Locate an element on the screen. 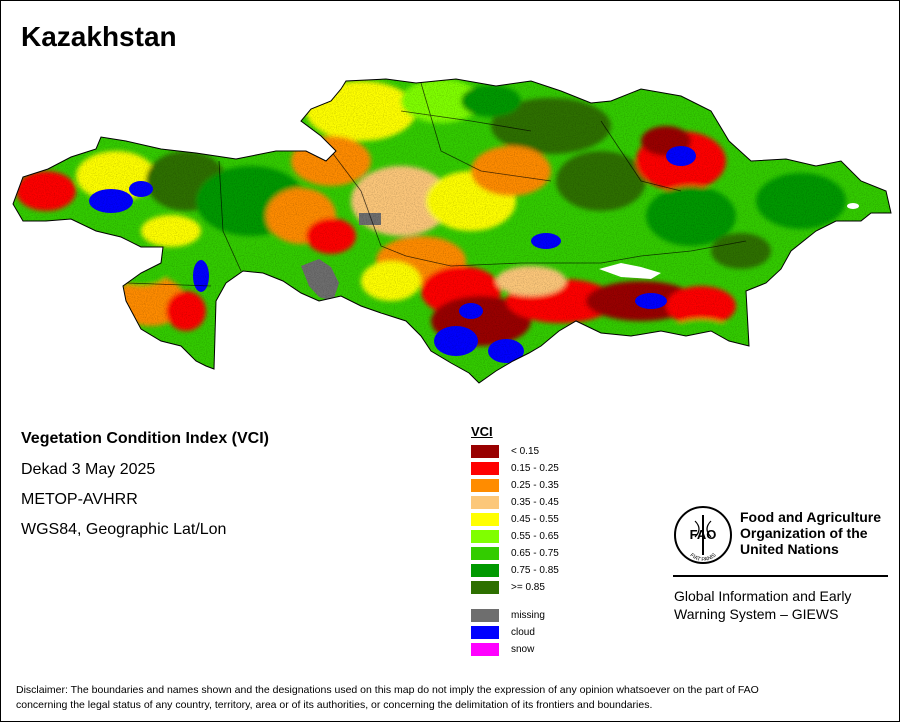 This screenshot has height=722, width=900. product-title: Vegetation Condition Index (VCI) is located at coordinates (145, 438).